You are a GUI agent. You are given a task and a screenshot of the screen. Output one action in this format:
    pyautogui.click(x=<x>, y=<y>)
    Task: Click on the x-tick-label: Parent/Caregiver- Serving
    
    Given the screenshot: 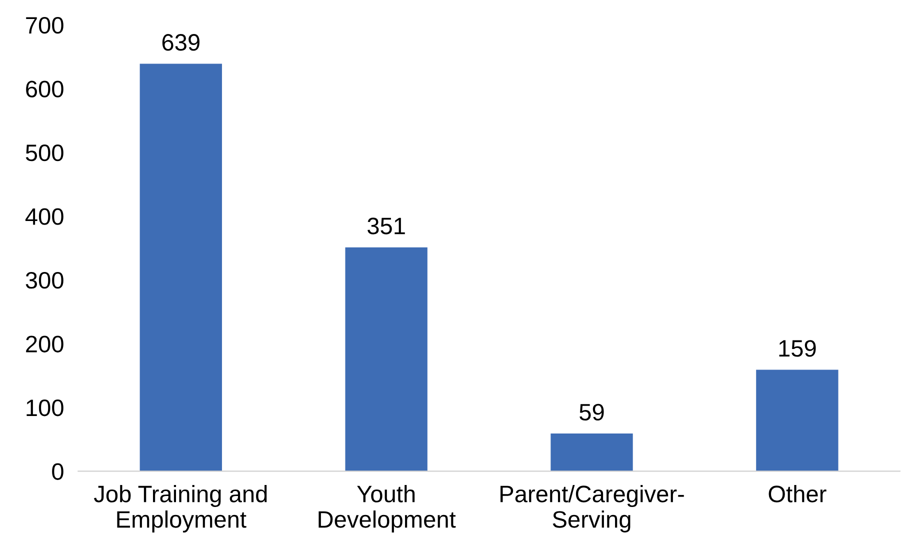 What is the action you would take?
    pyautogui.click(x=592, y=508)
    